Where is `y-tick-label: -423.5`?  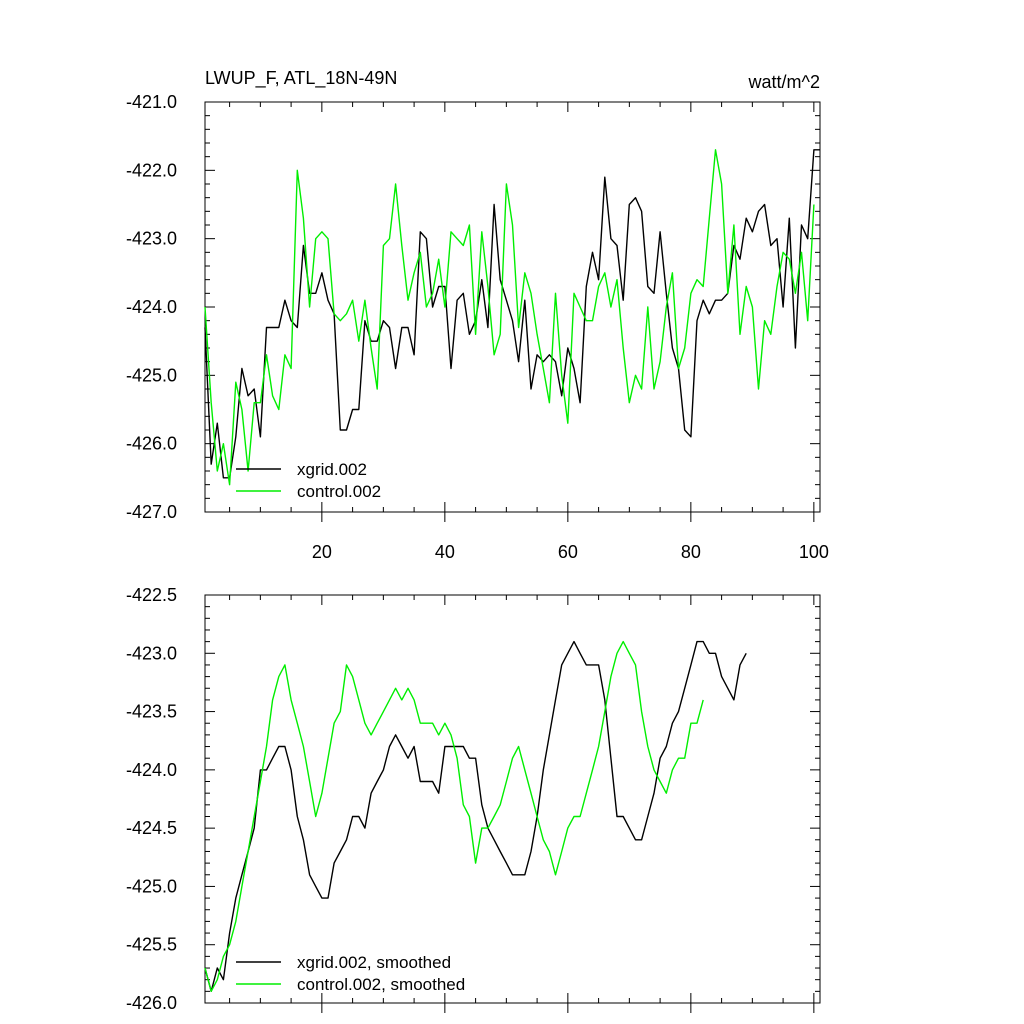 y-tick-label: -423.5 is located at coordinates (151, 712).